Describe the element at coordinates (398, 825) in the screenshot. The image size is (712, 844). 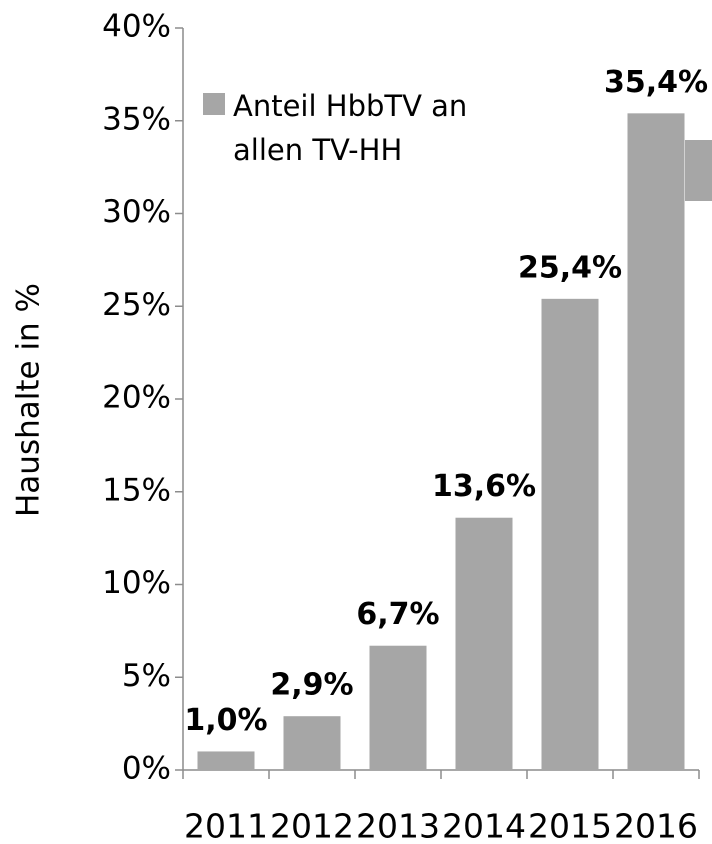
I see `x-tick-label: 2013` at that location.